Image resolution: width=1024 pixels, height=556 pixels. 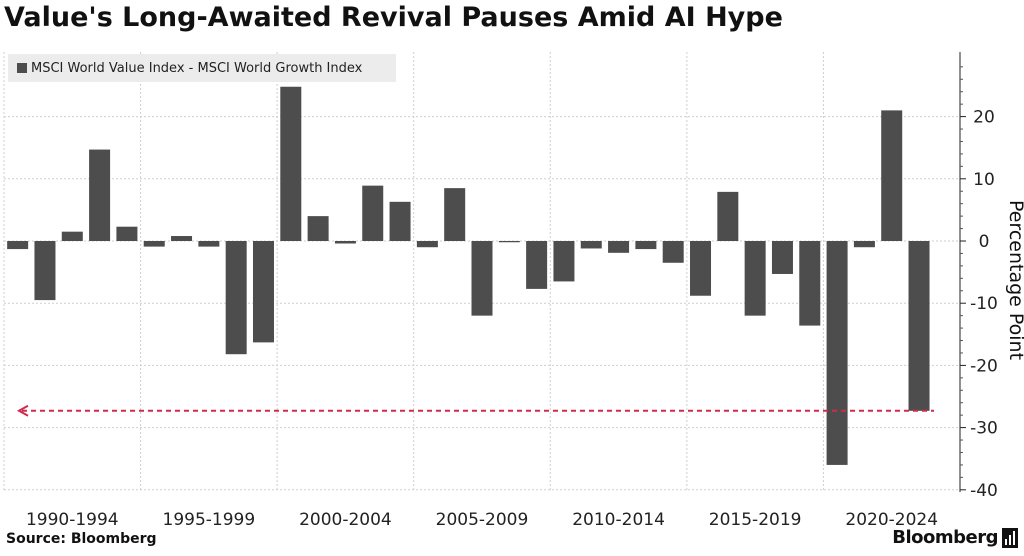 I want to click on bar-2022, so click(x=892, y=175).